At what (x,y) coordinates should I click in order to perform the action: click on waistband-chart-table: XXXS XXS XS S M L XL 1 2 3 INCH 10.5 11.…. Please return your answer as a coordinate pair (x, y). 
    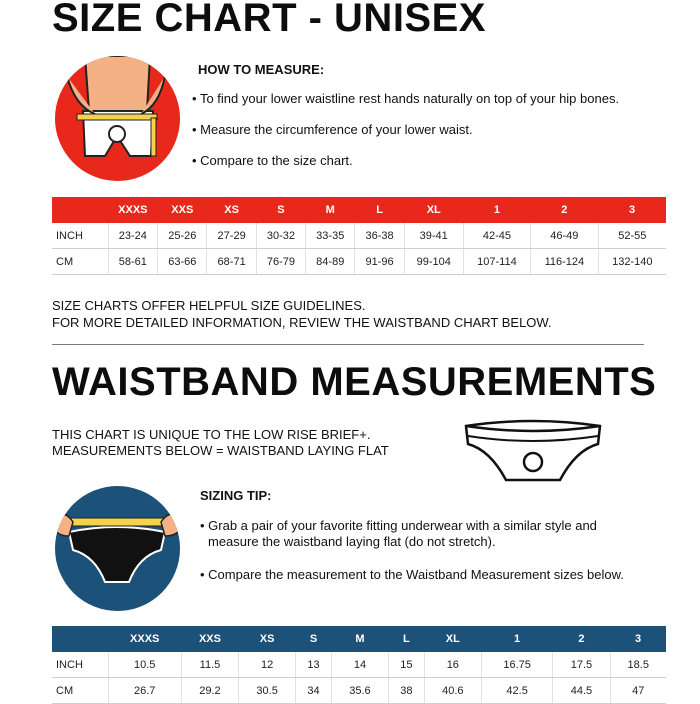
    Looking at the image, I should click on (359, 665).